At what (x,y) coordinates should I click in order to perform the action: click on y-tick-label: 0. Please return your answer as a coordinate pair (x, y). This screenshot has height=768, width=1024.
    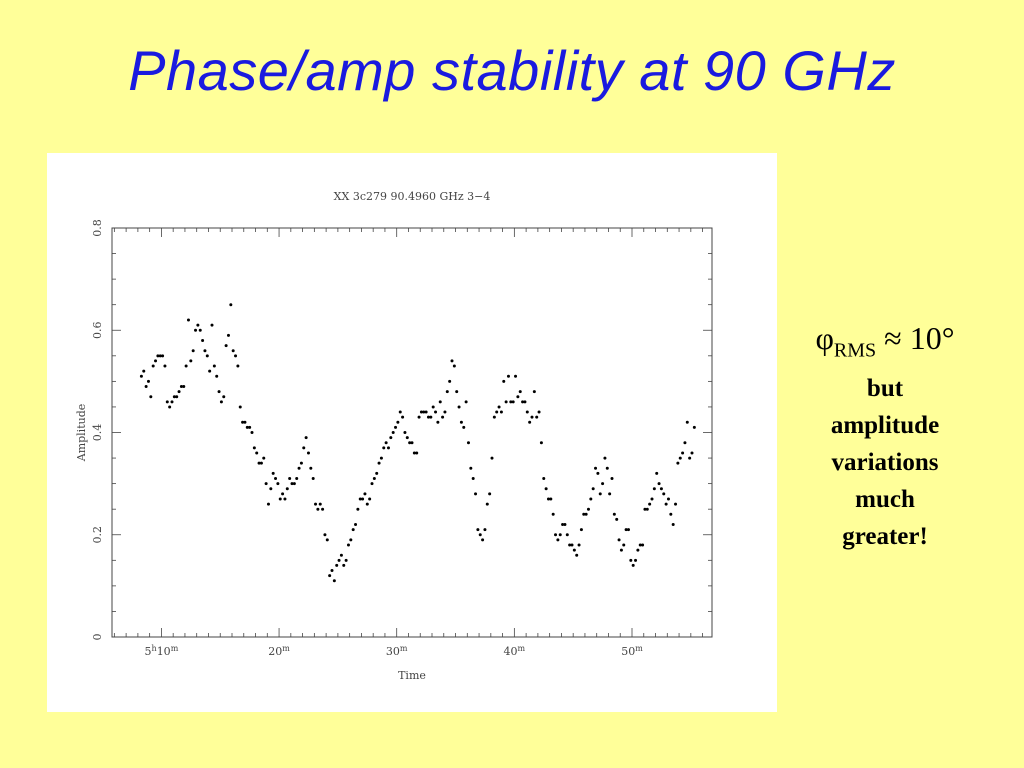
    Looking at the image, I should click on (97, 637).